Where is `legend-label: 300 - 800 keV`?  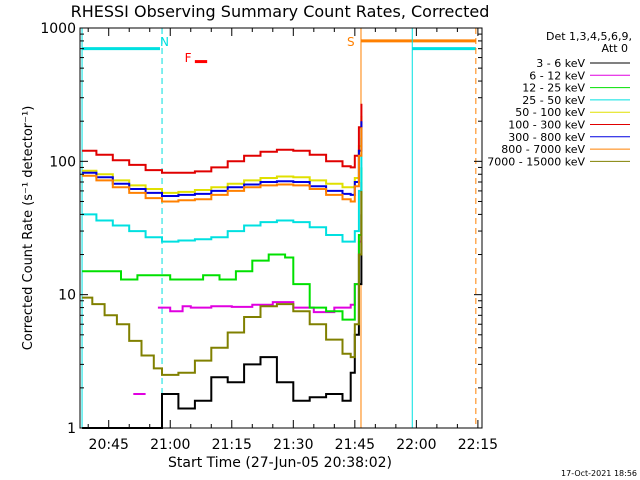 legend-label: 300 - 800 keV is located at coordinates (546, 137).